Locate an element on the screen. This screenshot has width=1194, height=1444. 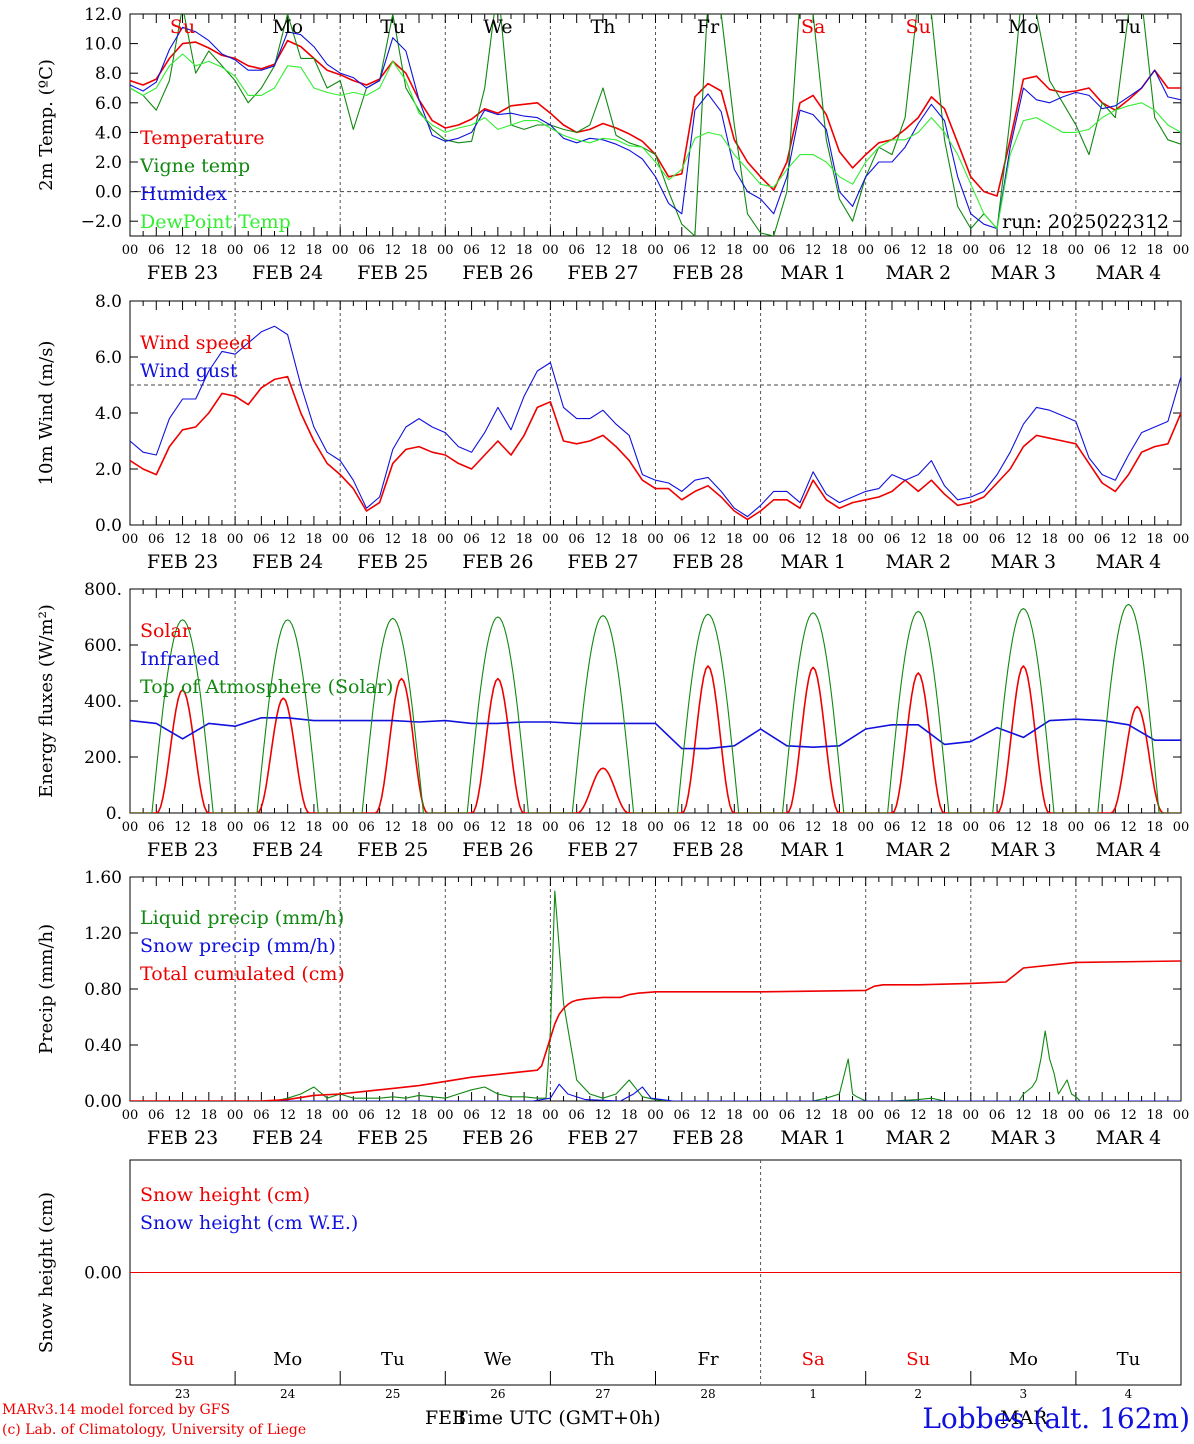
y-axis-title: Energy fluxes (W/m²) is located at coordinates (46, 701).